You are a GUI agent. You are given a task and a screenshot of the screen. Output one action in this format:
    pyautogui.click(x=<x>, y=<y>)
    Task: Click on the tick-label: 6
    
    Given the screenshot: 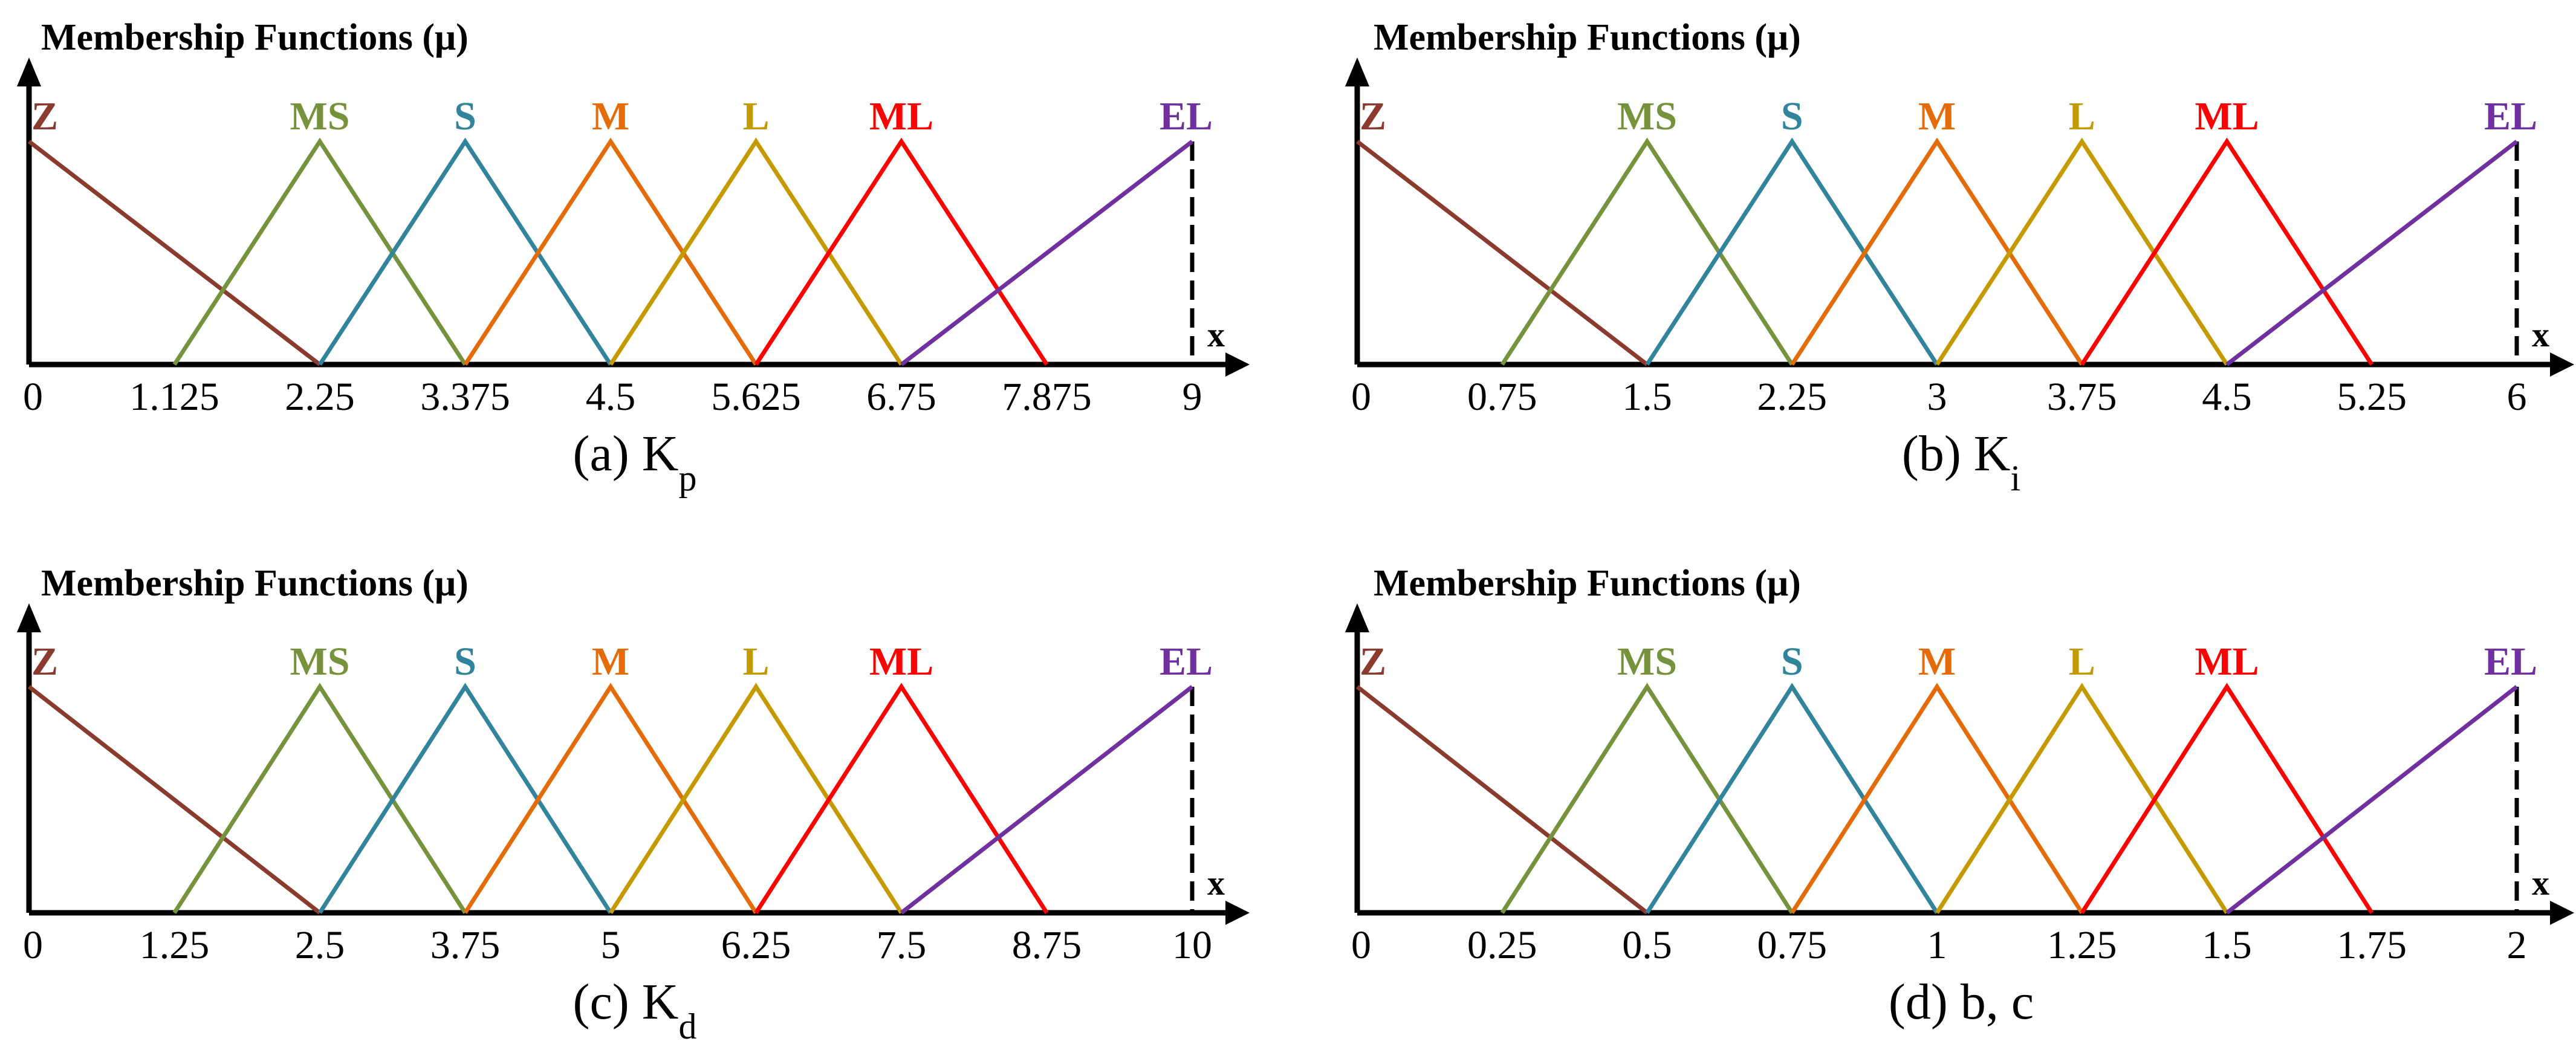 What is the action you would take?
    pyautogui.click(x=2517, y=397)
    